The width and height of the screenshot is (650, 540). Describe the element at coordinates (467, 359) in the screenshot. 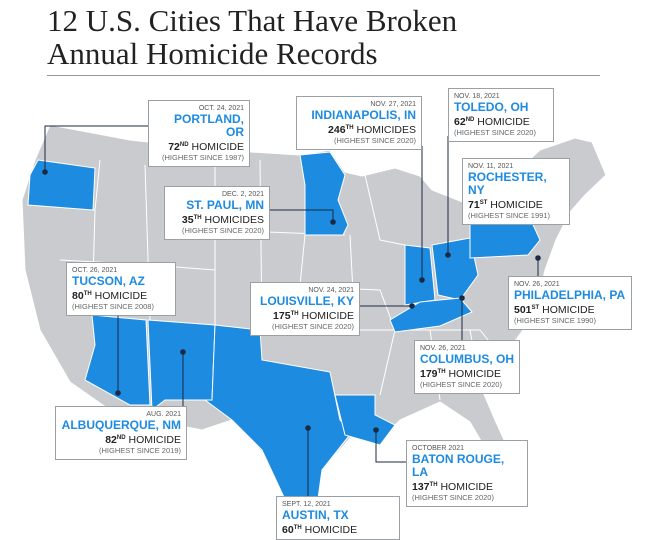

I see `city-name: COLUMBUS, OH` at that location.